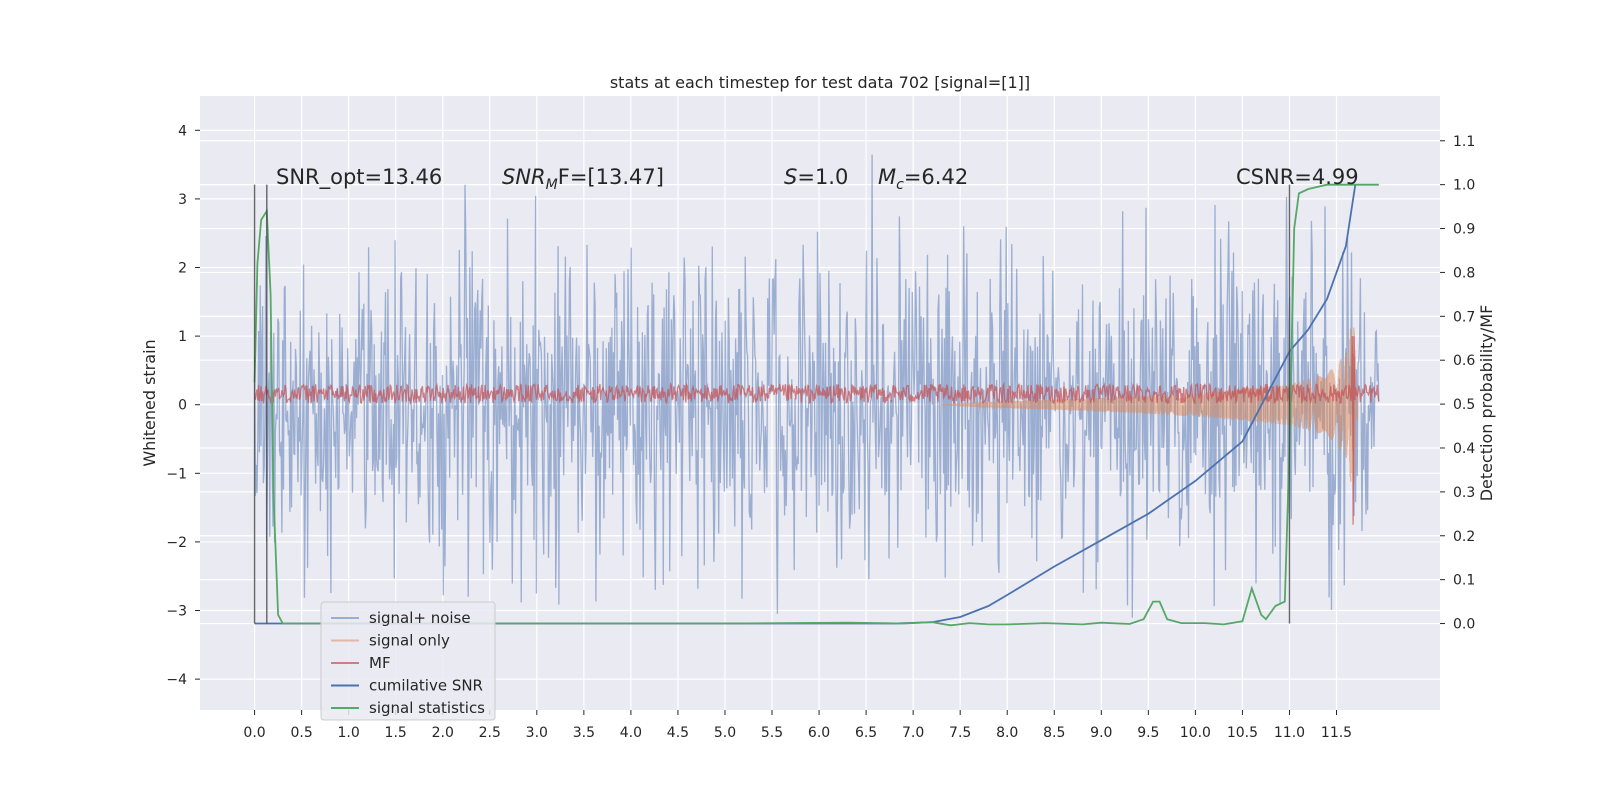 This screenshot has height=800, width=1600. Describe the element at coordinates (1464, 230) in the screenshot. I see `y2-tick-label: 0.9` at that location.